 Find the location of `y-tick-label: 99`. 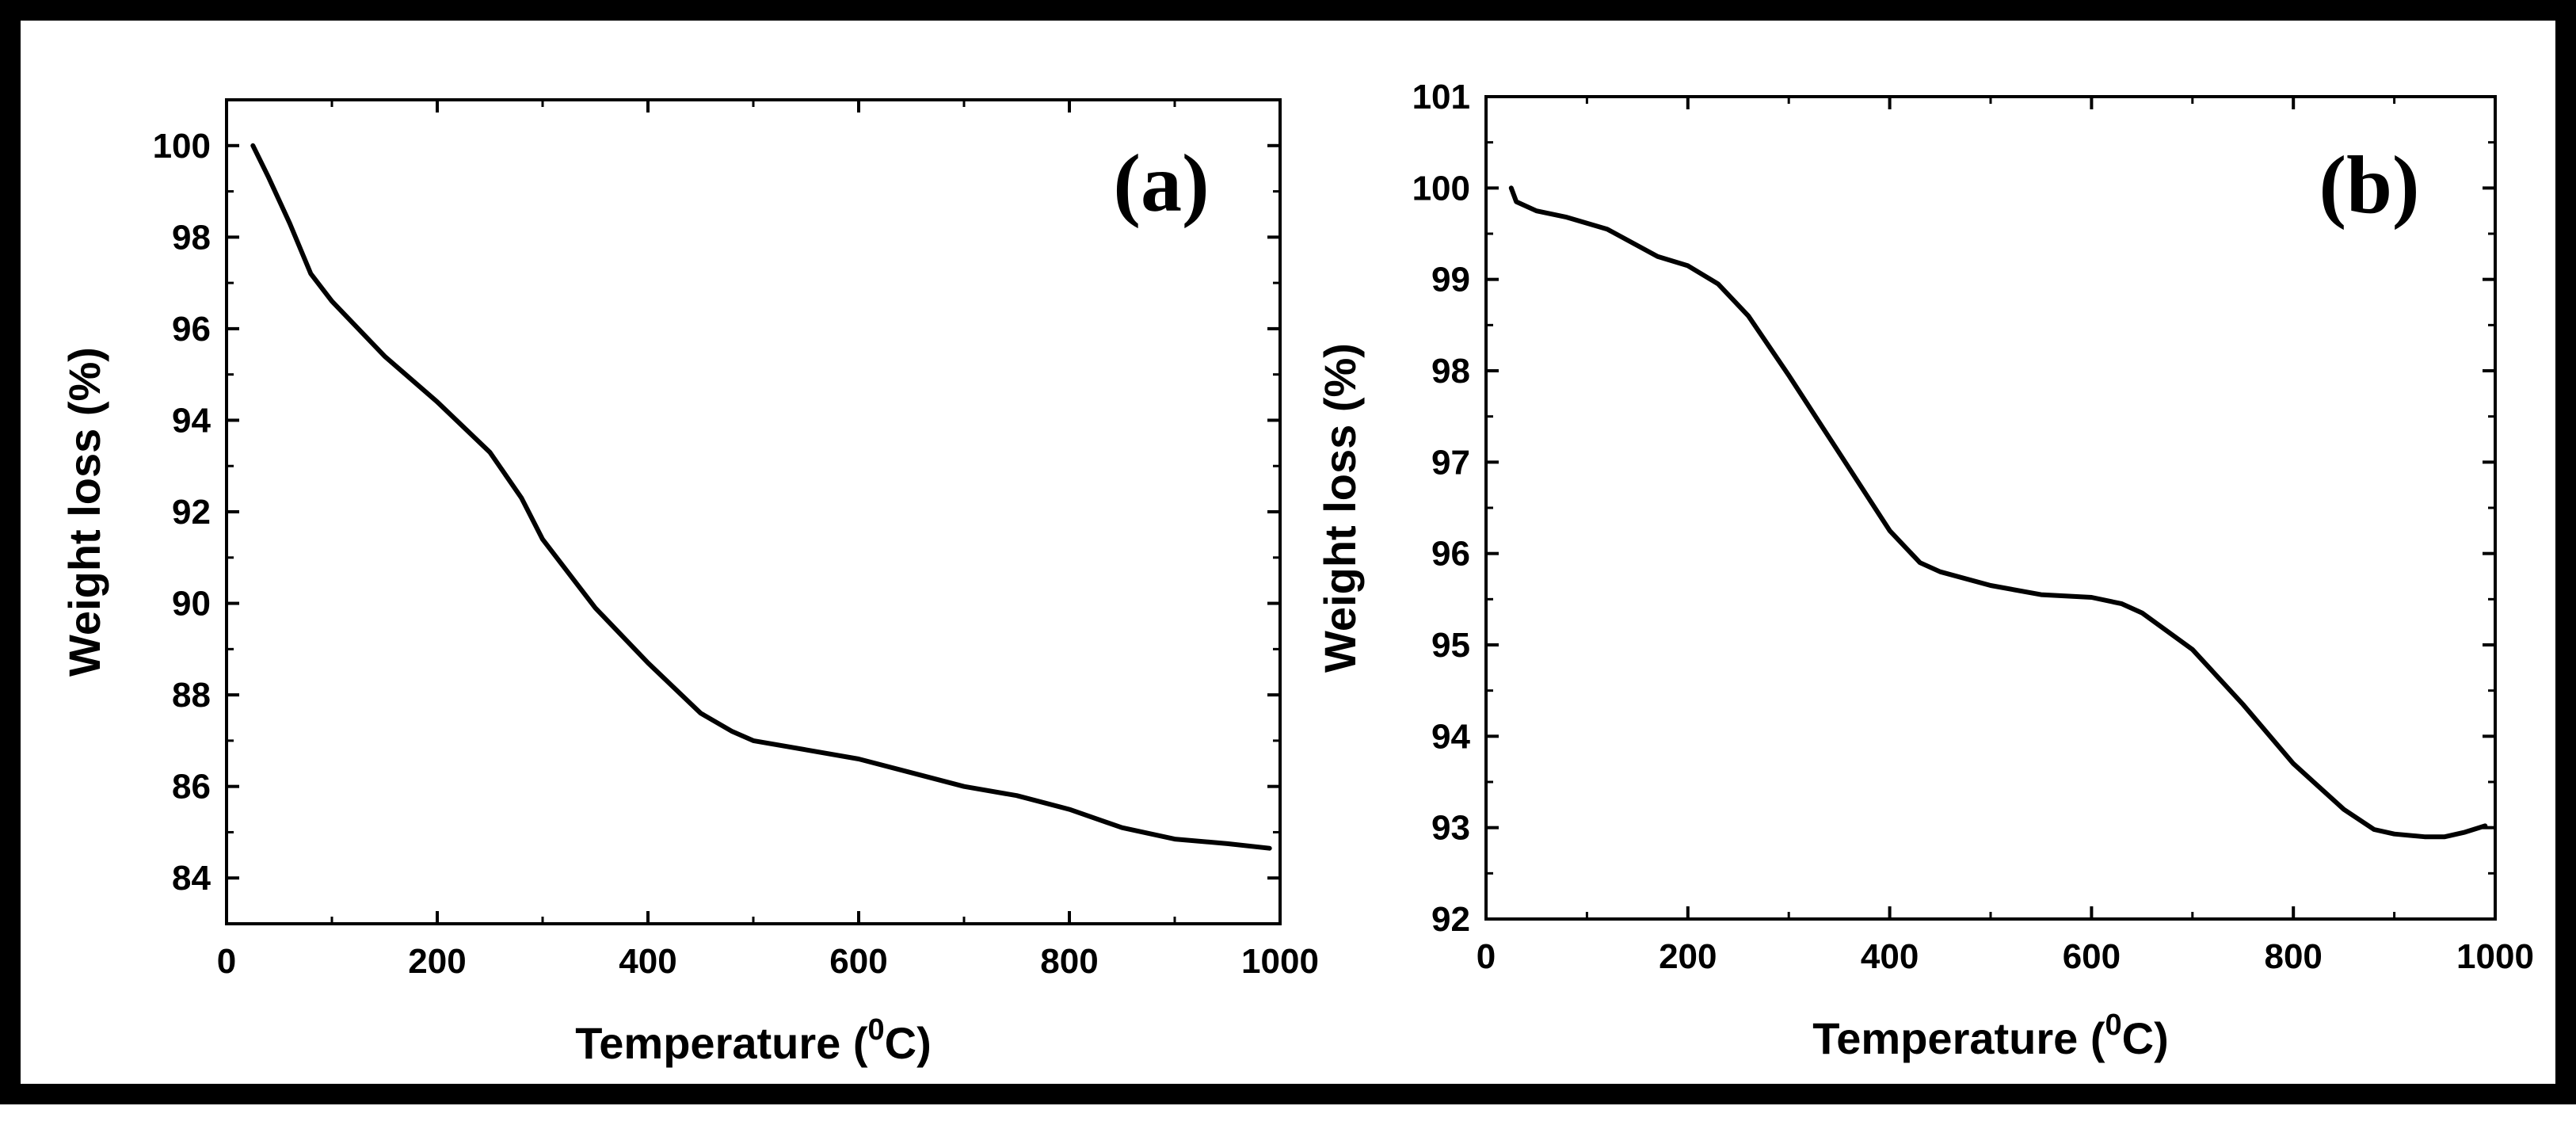

y-tick-label: 99 is located at coordinates (1451, 280).